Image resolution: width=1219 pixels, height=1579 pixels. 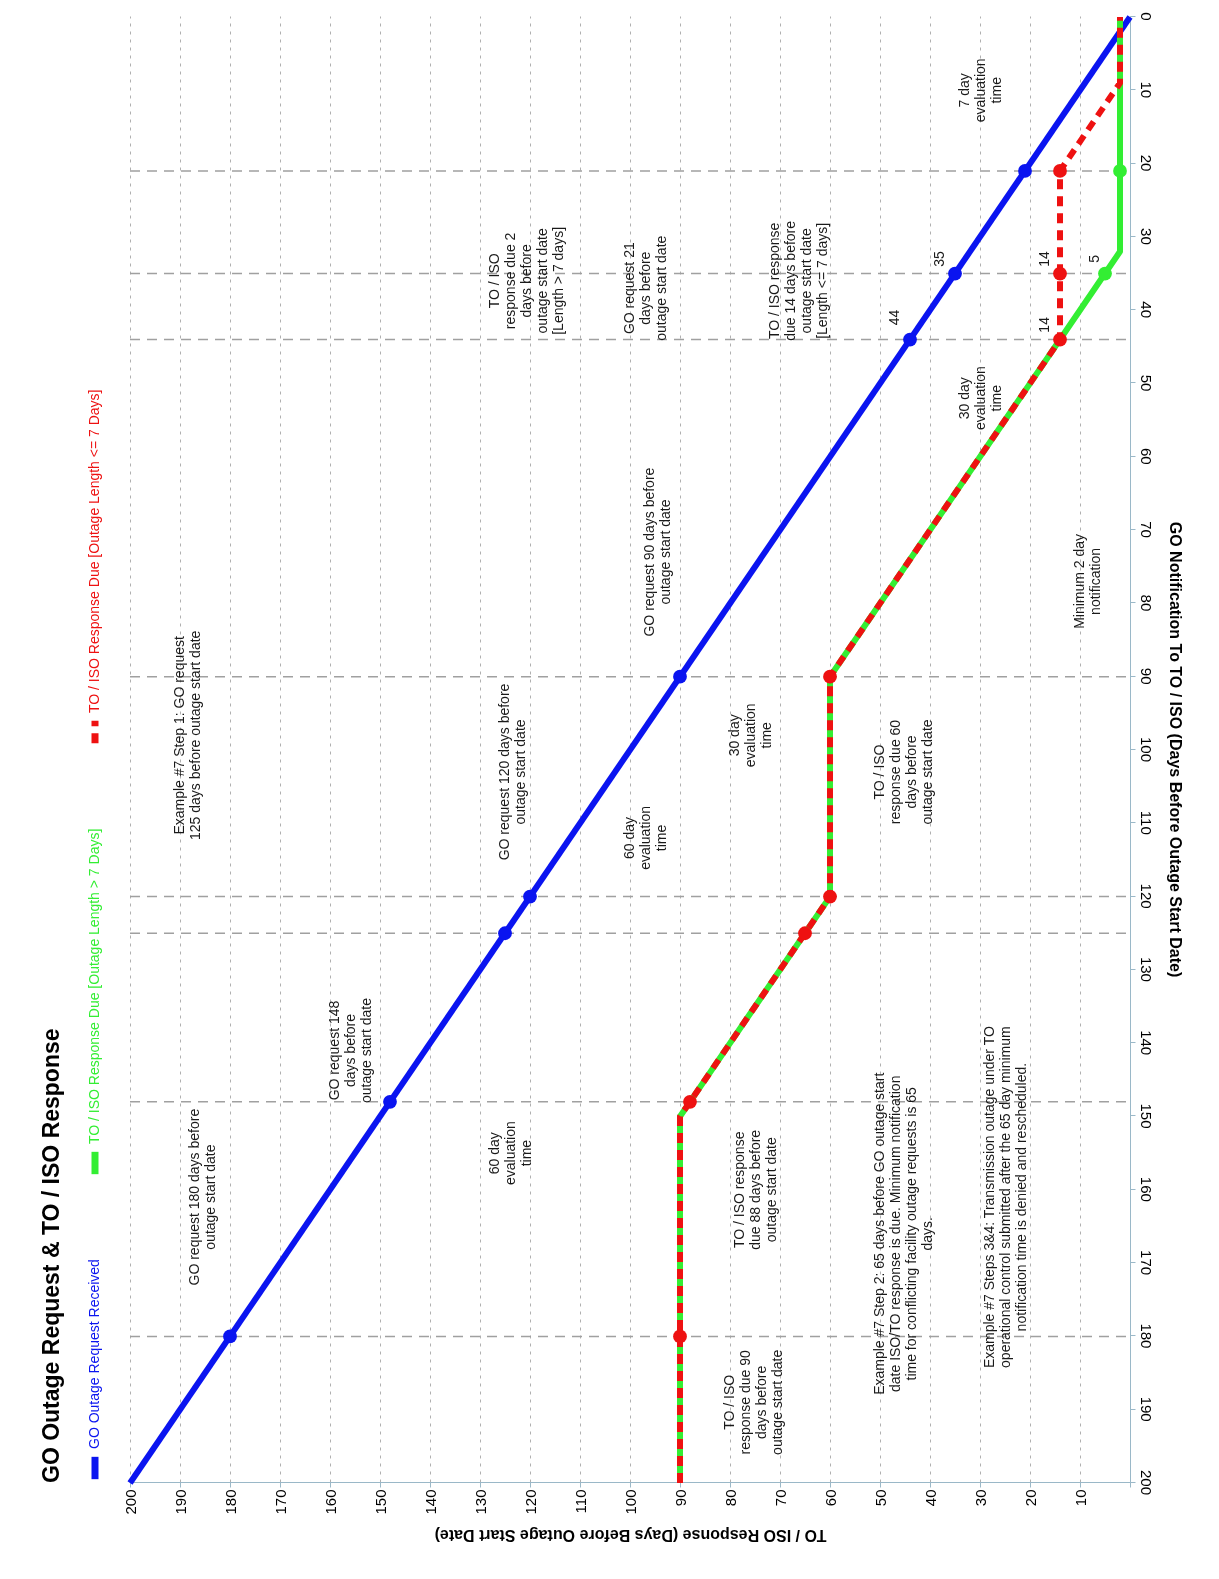 I want to click on x-tick-label: 70, so click(x=780, y=1498).